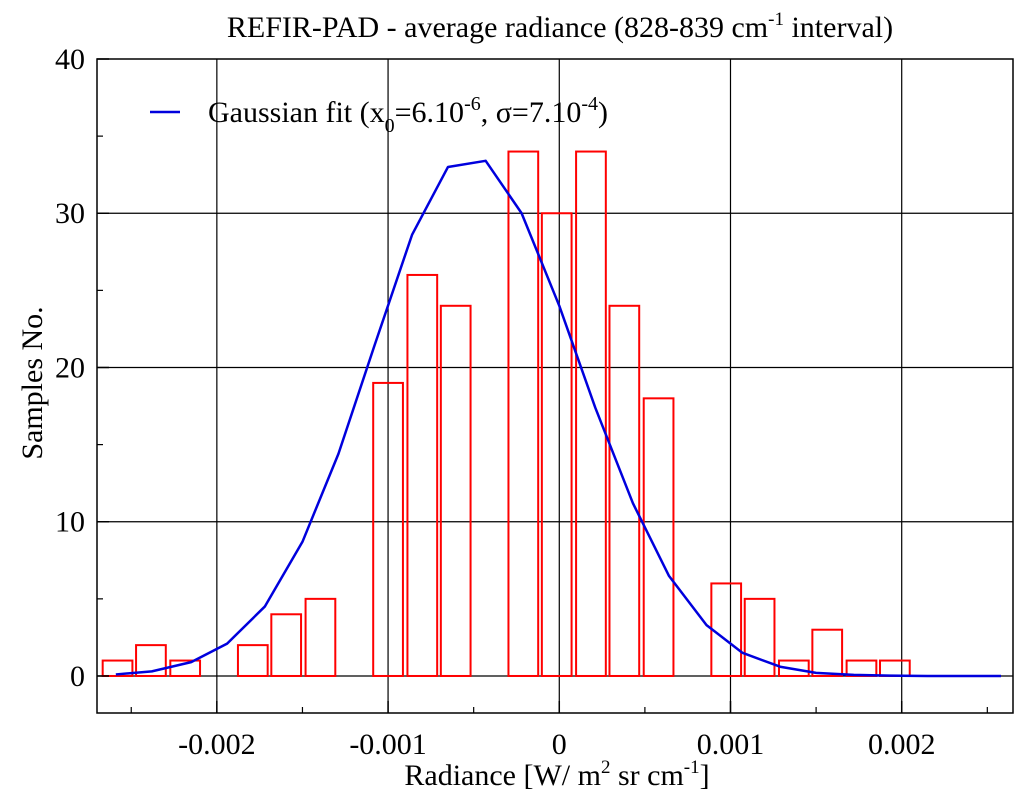  Describe the element at coordinates (589, 104) in the screenshot. I see `legend-text-c-sup: -4` at that location.